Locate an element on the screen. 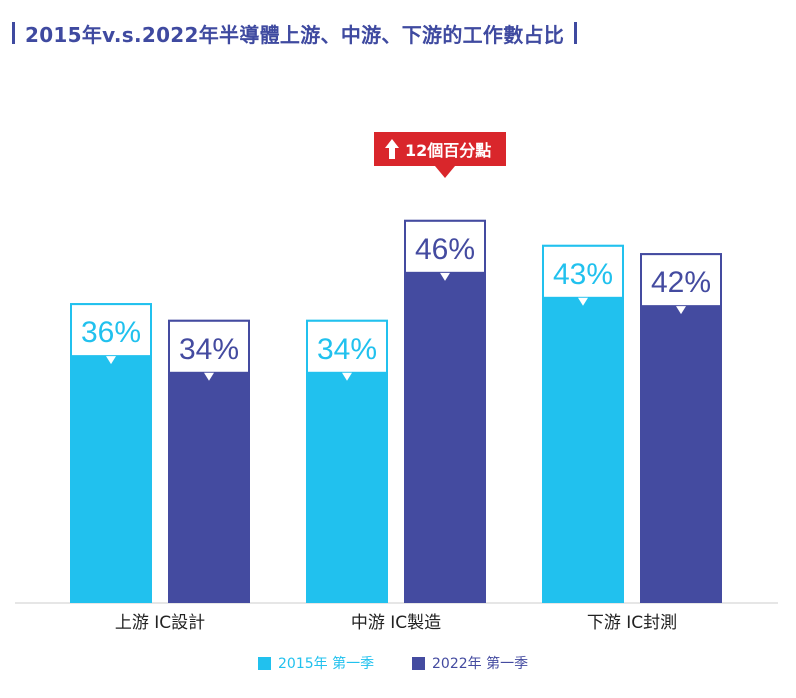  data-label: 46% is located at coordinates (445, 249).